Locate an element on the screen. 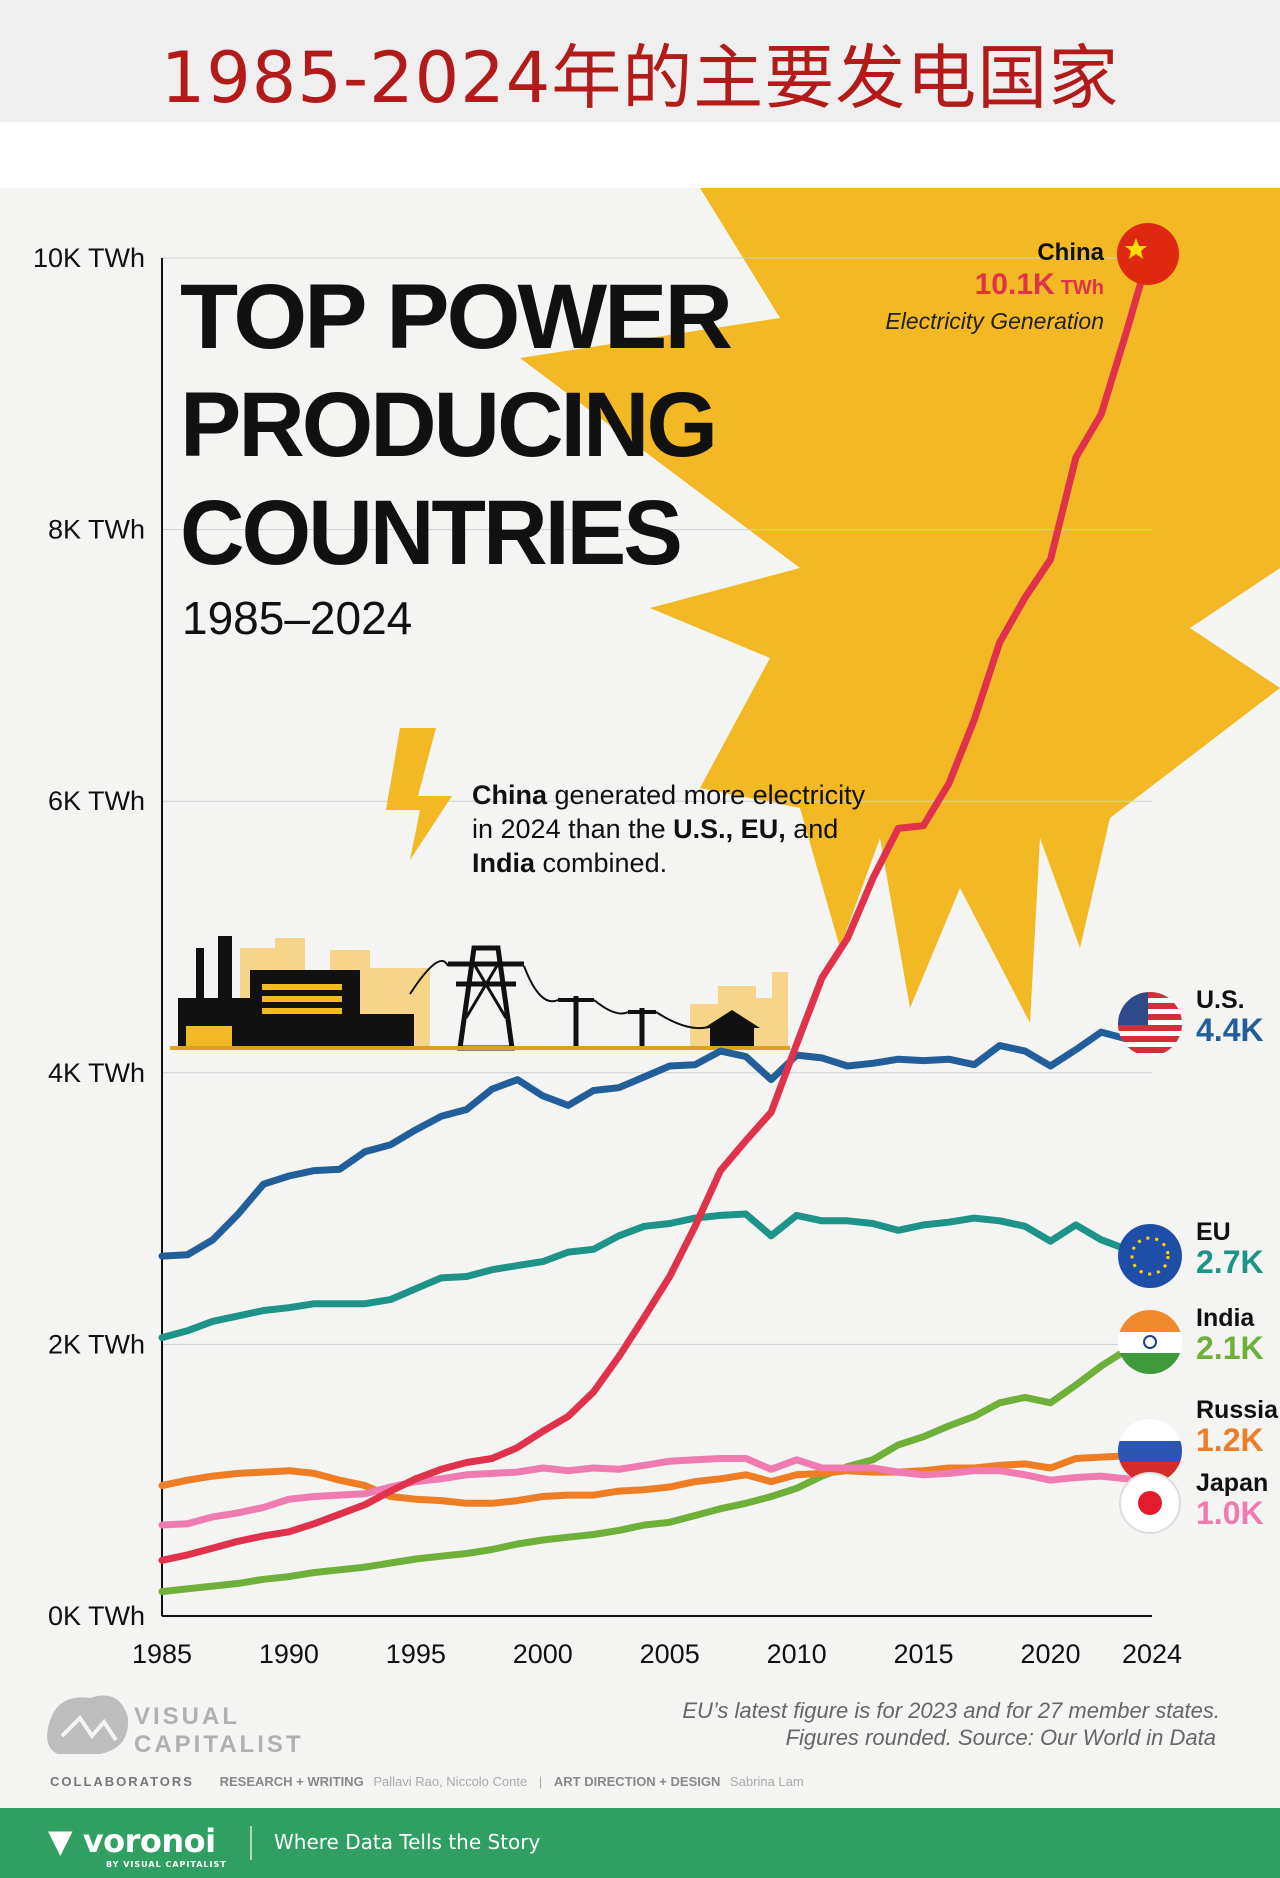 Image resolution: width=1280 pixels, height=1878 pixels. annotation-bold-china: China is located at coordinates (510, 795).